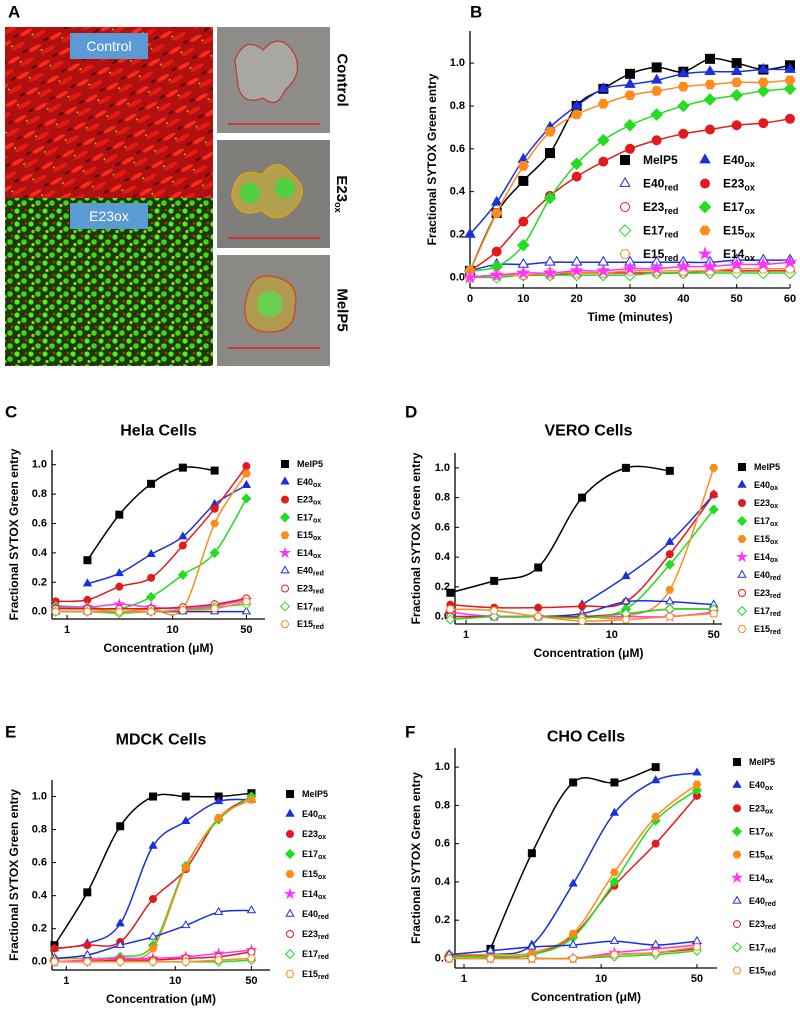 The width and height of the screenshot is (800, 1013). Describe the element at coordinates (577, 299) in the screenshot. I see `x-tick-label: 20` at that location.